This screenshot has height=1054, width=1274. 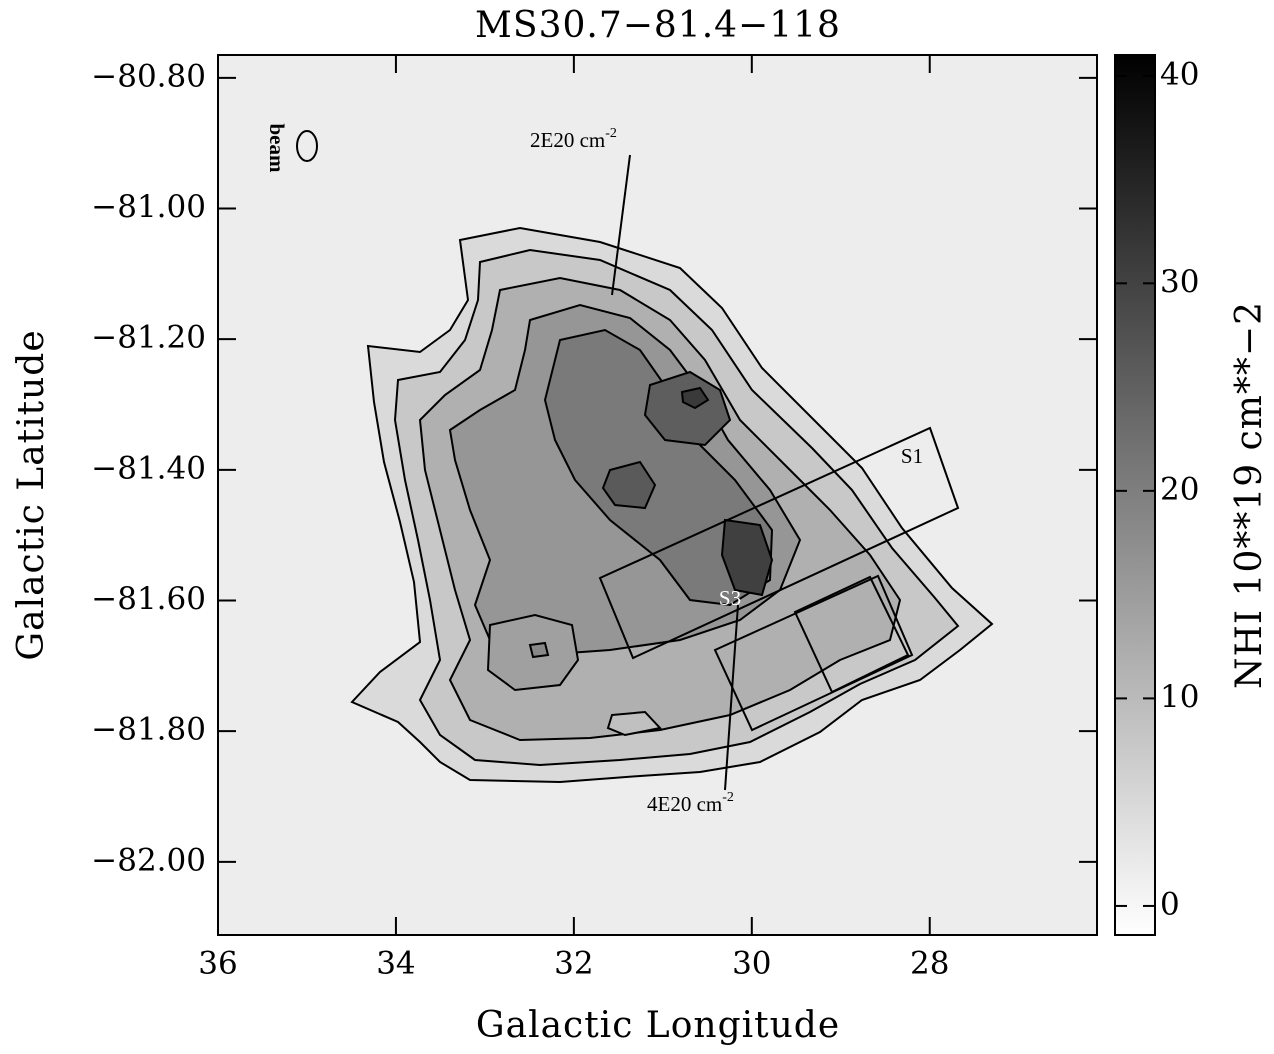 I want to click on x-tick-label: 36, so click(x=217, y=964).